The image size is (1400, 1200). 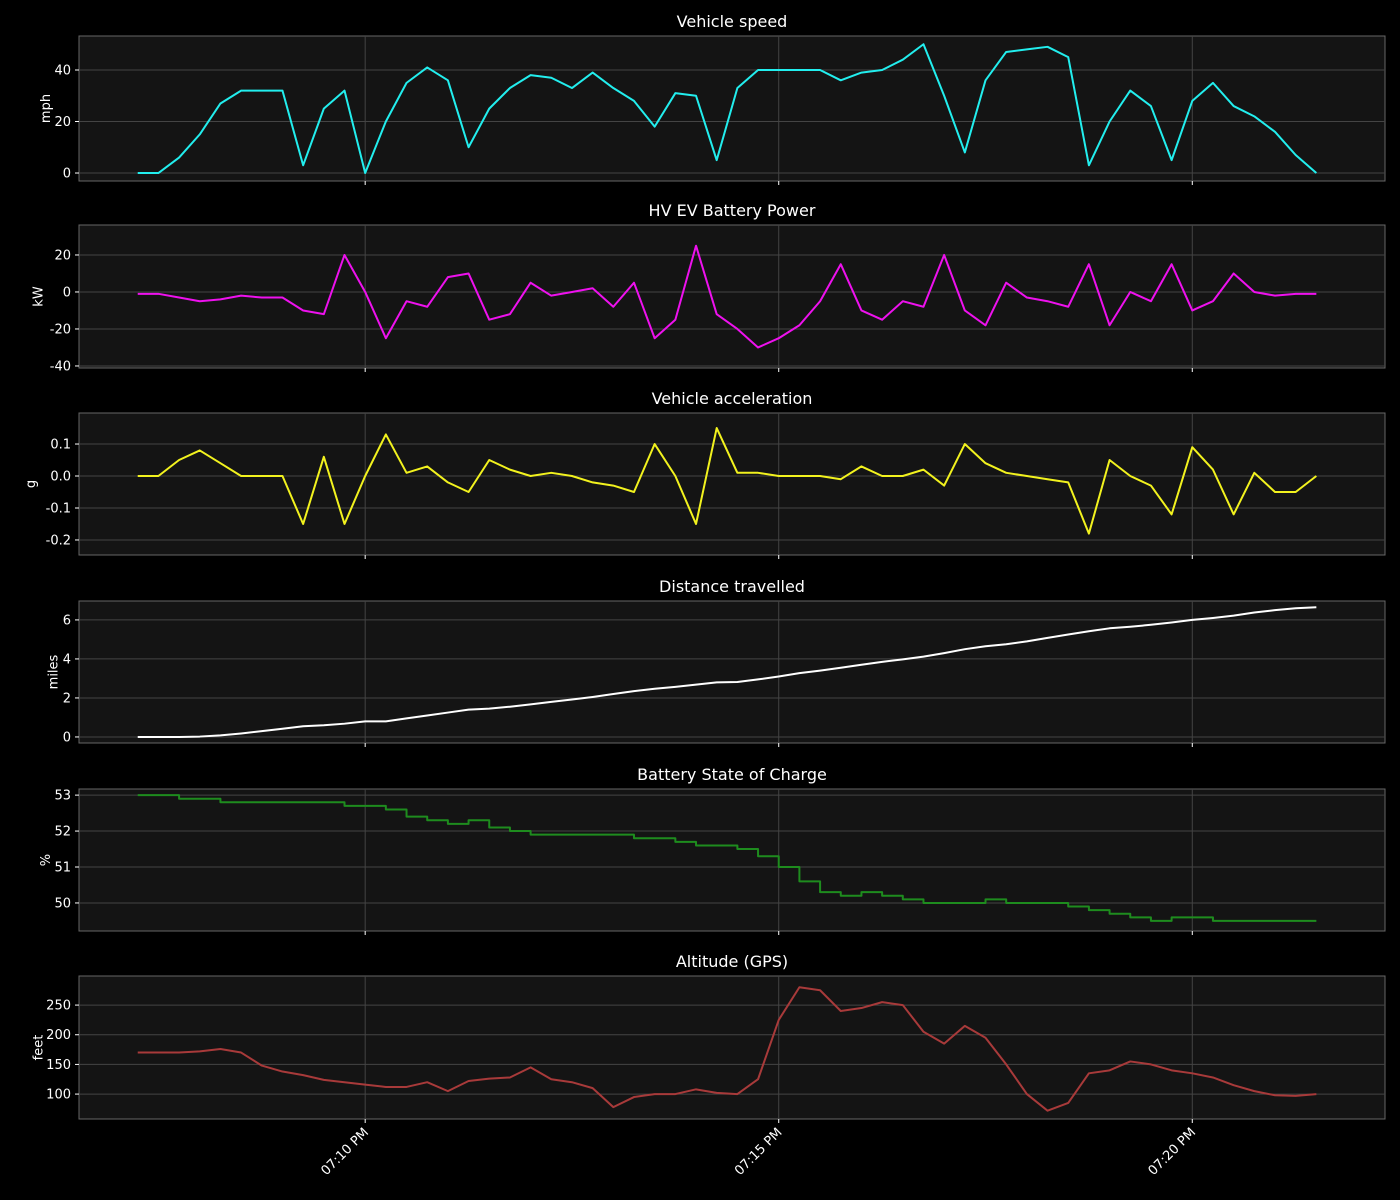 I want to click on y-tick-label: 150, so click(x=58, y=1065).